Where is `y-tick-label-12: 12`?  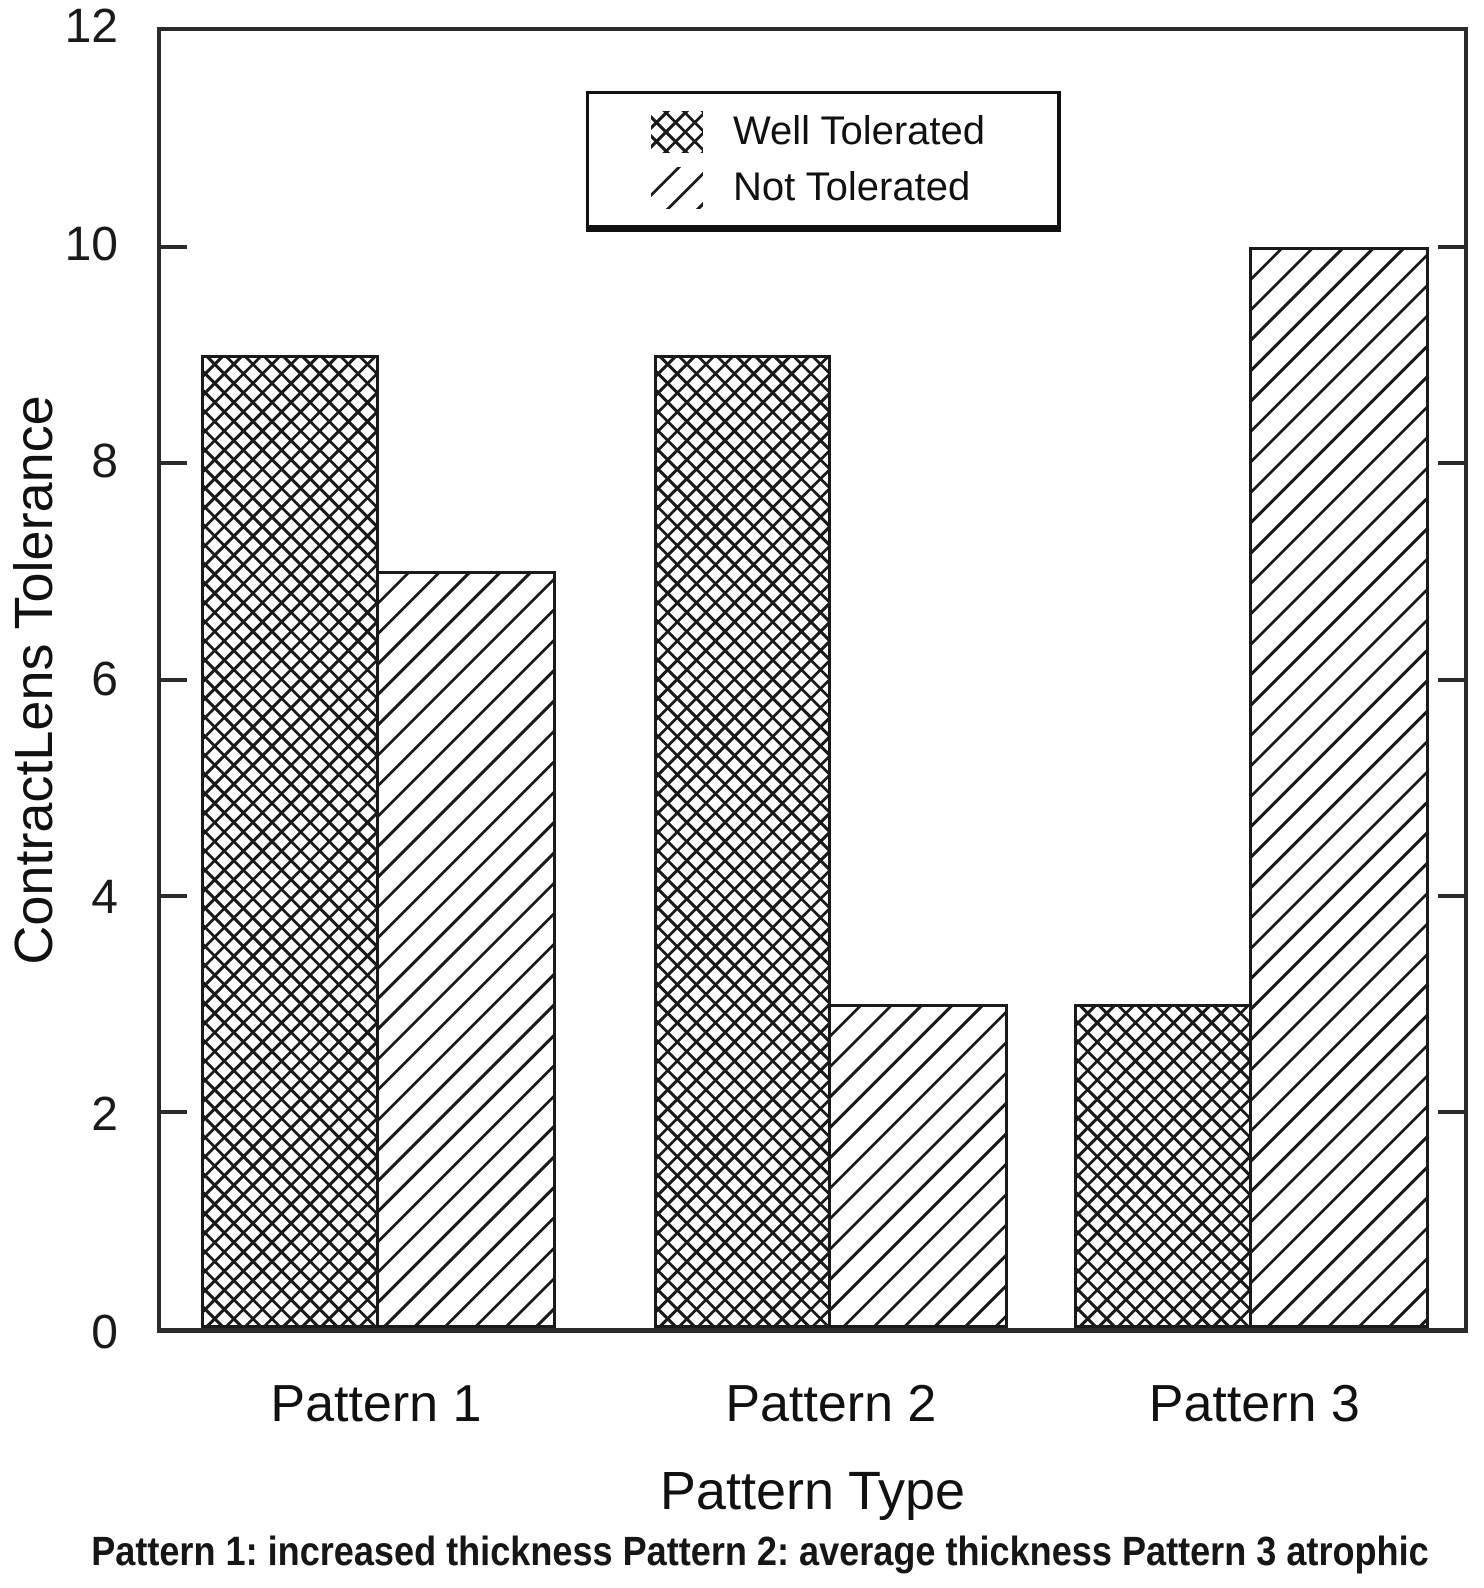 y-tick-label-12: 12 is located at coordinates (91, 26).